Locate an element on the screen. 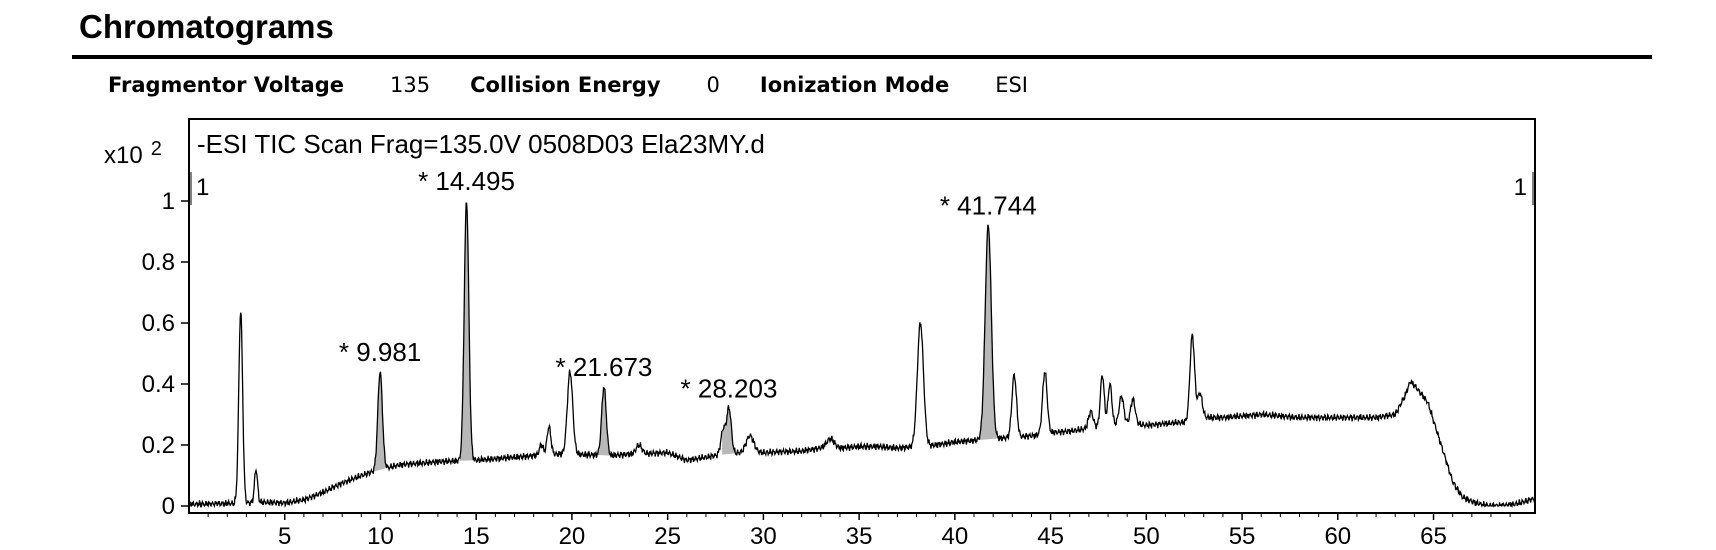 This screenshot has width=1716, height=550. x-tick-label: 50 is located at coordinates (1146, 536).